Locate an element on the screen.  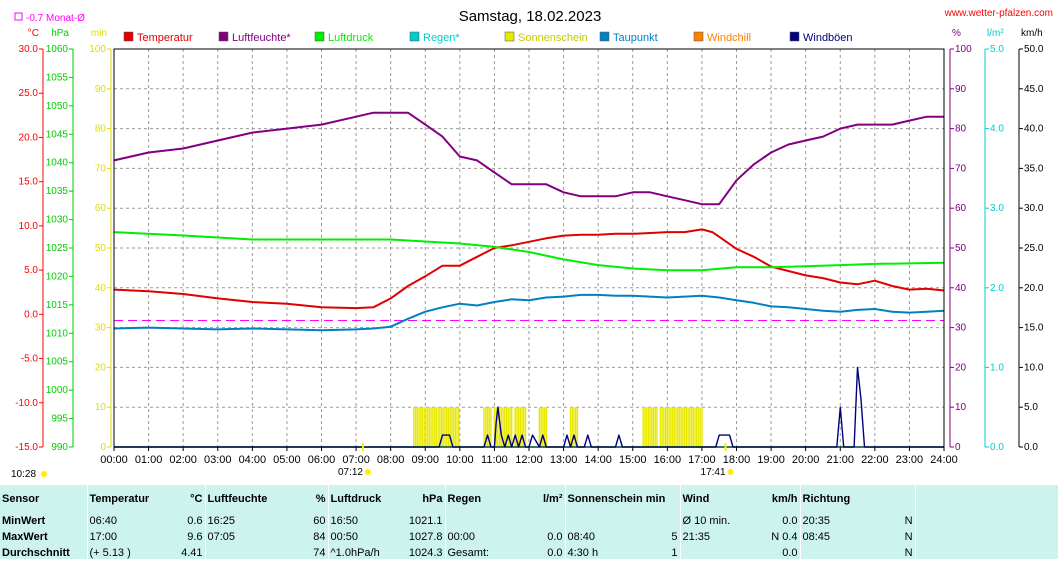
x-tick-label: 11:00 is located at coordinates (494, 460).